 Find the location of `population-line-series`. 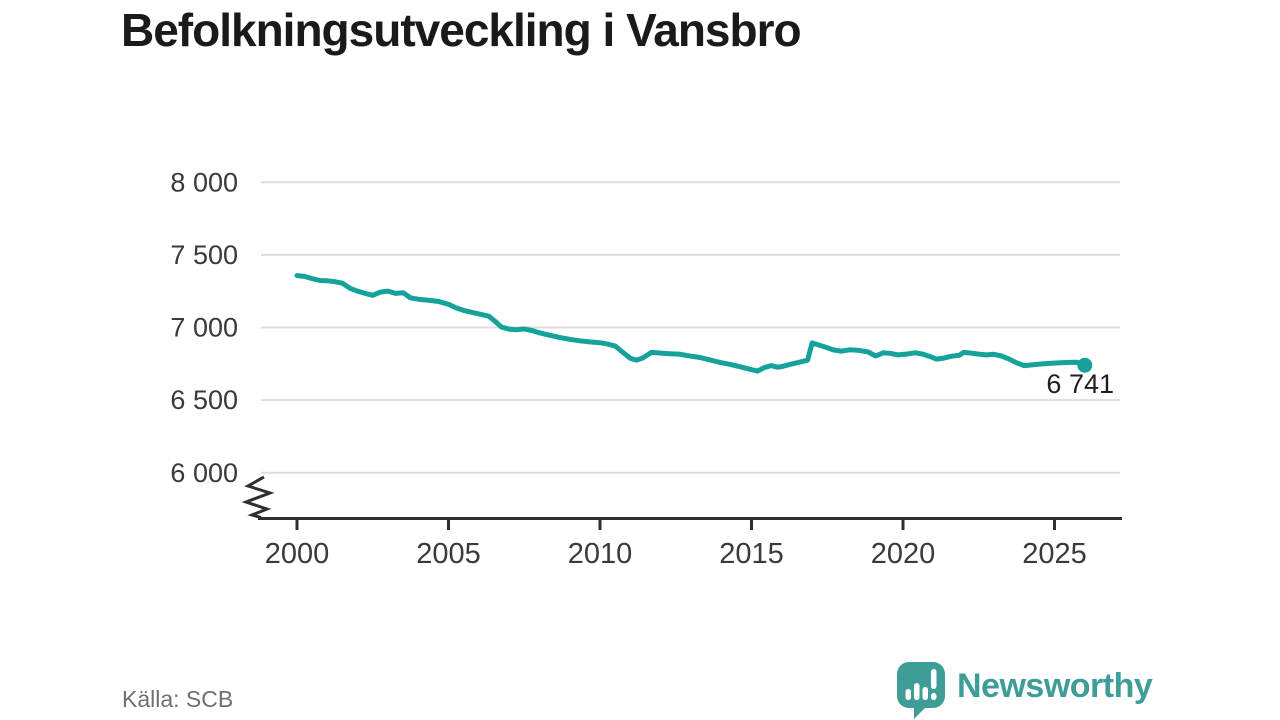

population-line-series is located at coordinates (691, 323).